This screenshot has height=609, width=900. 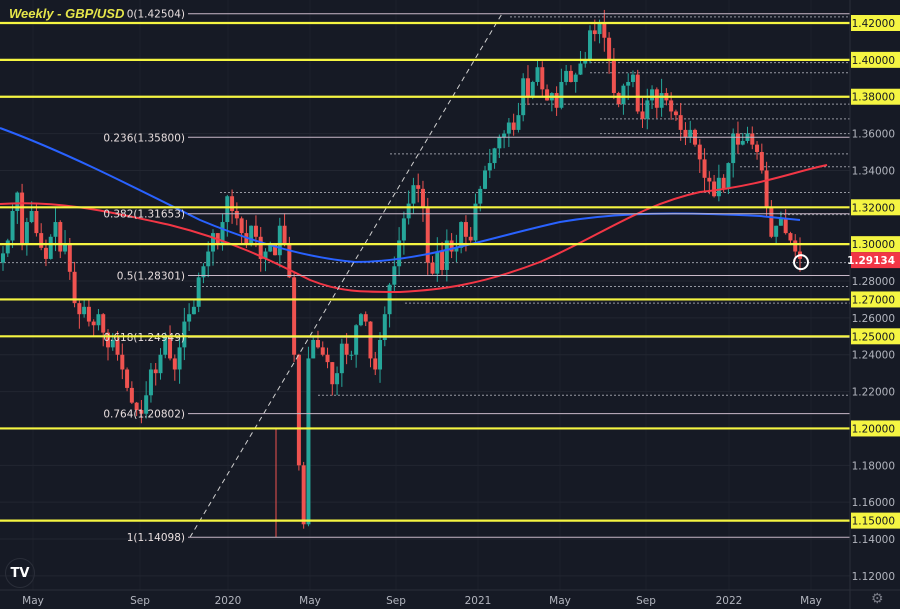 I want to click on price-axis-label: 1.32000, so click(x=873, y=208).